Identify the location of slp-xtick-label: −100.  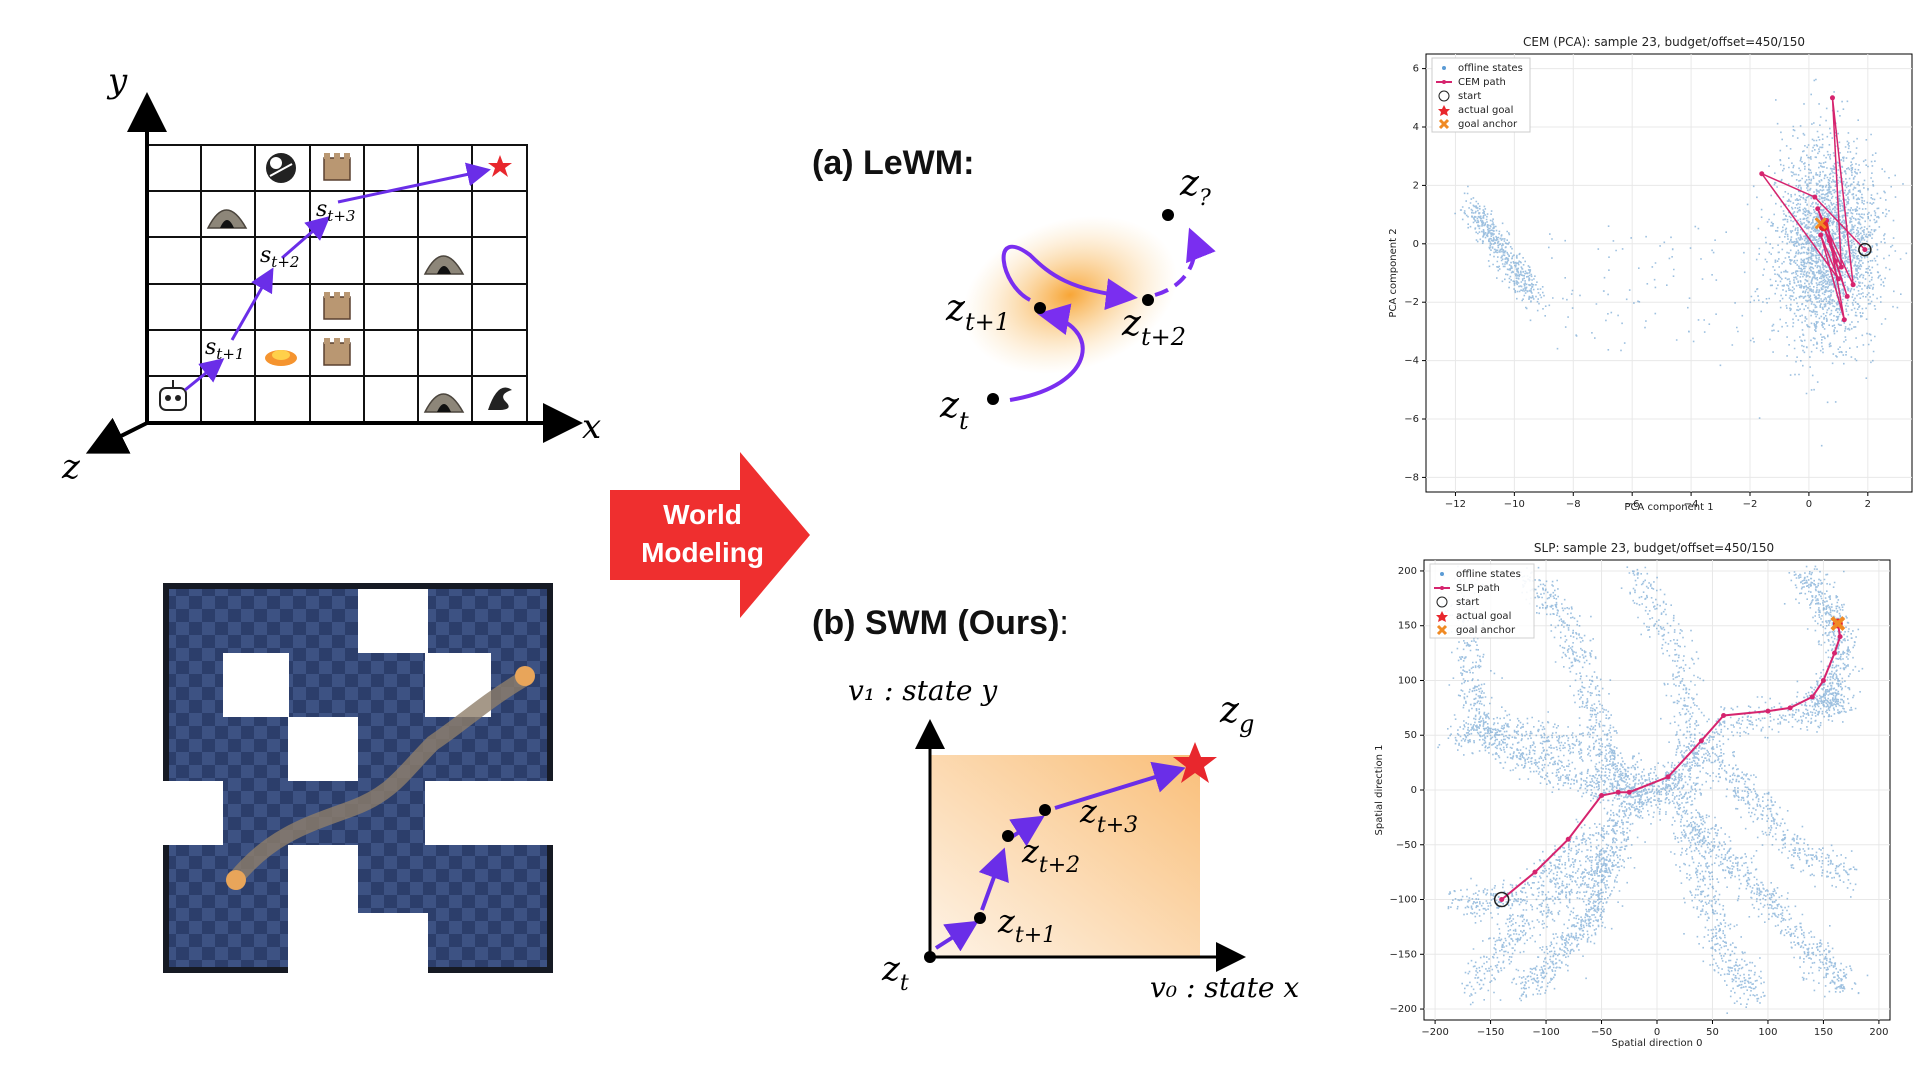
(1545, 1032).